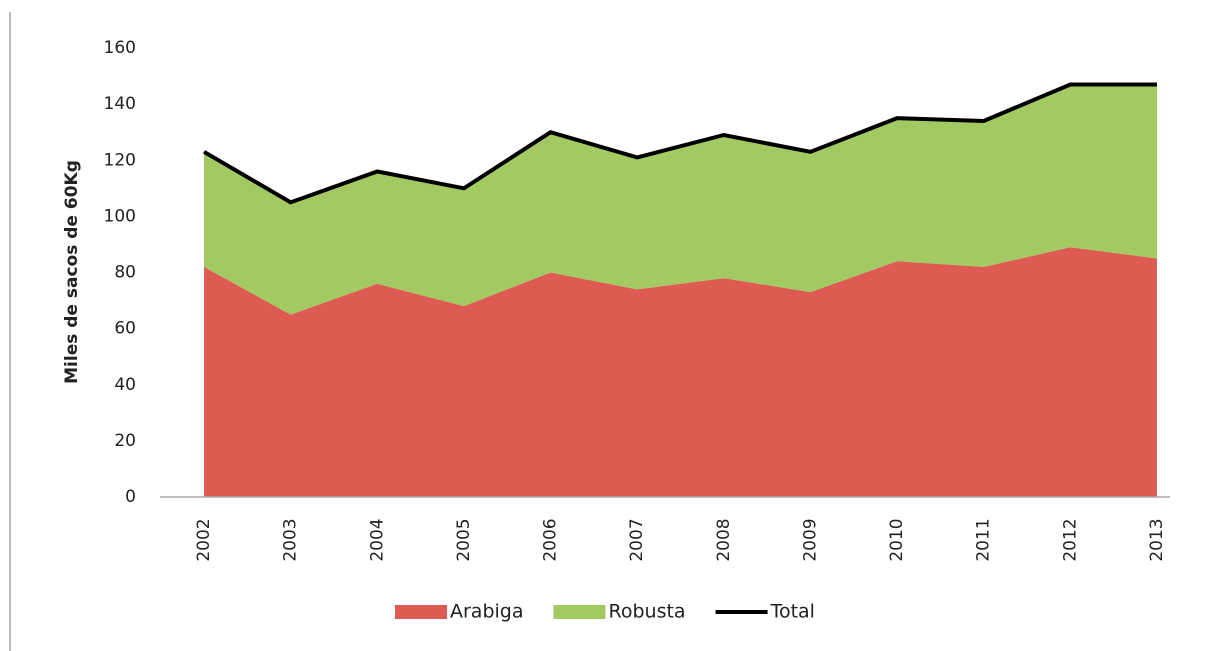  Describe the element at coordinates (125, 329) in the screenshot. I see `y-tick-label: 60` at that location.